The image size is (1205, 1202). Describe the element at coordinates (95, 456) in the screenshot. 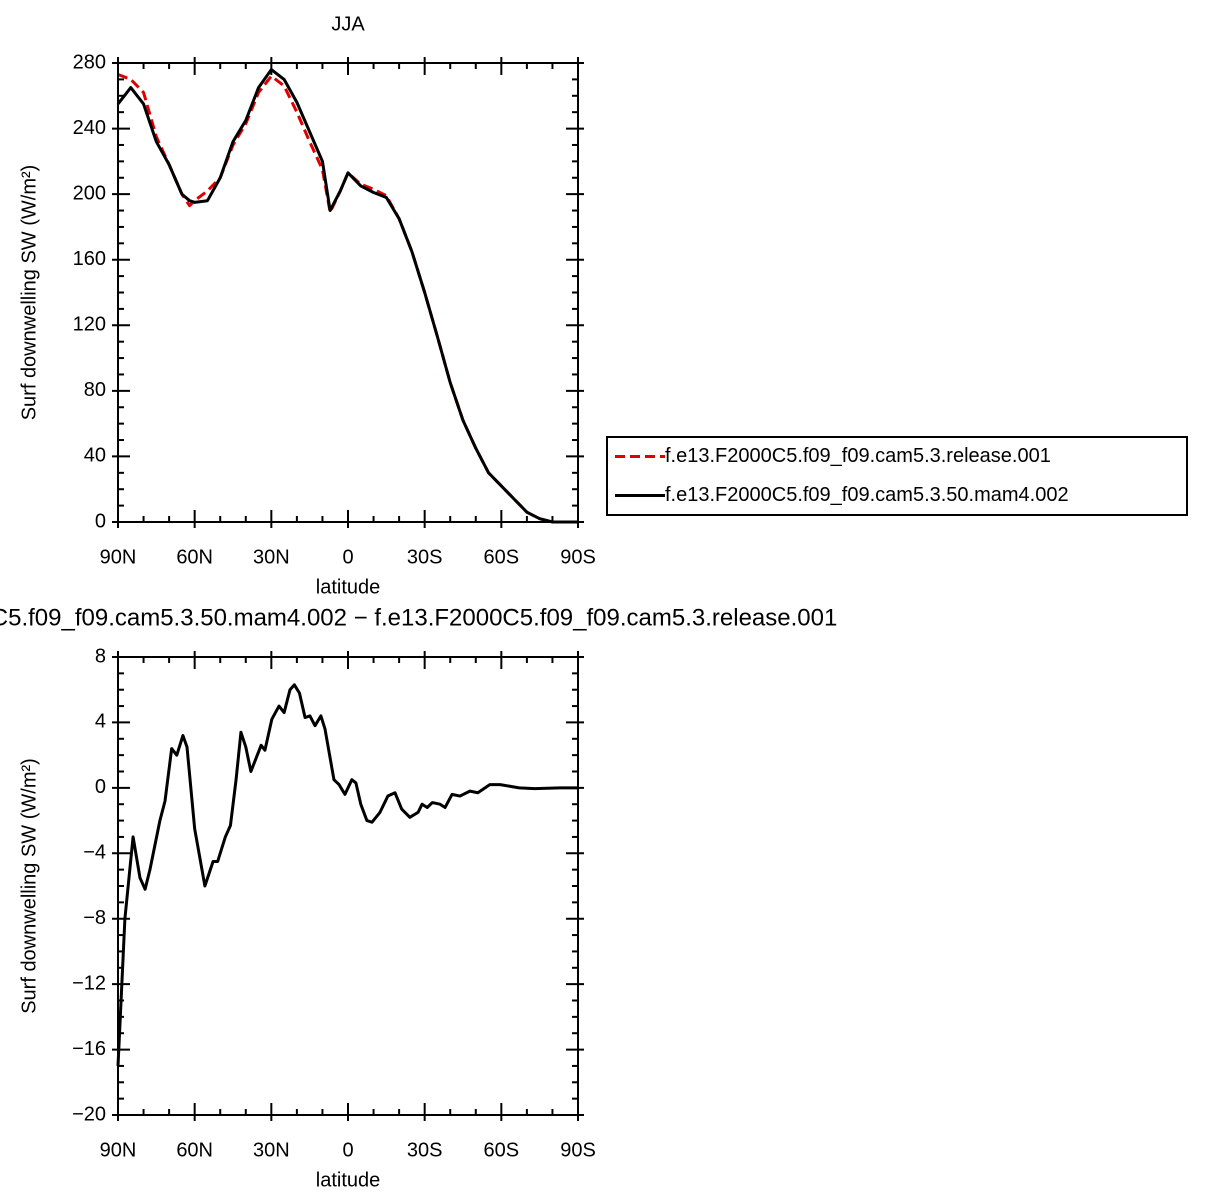

I see `y-tick-label: 40` at that location.